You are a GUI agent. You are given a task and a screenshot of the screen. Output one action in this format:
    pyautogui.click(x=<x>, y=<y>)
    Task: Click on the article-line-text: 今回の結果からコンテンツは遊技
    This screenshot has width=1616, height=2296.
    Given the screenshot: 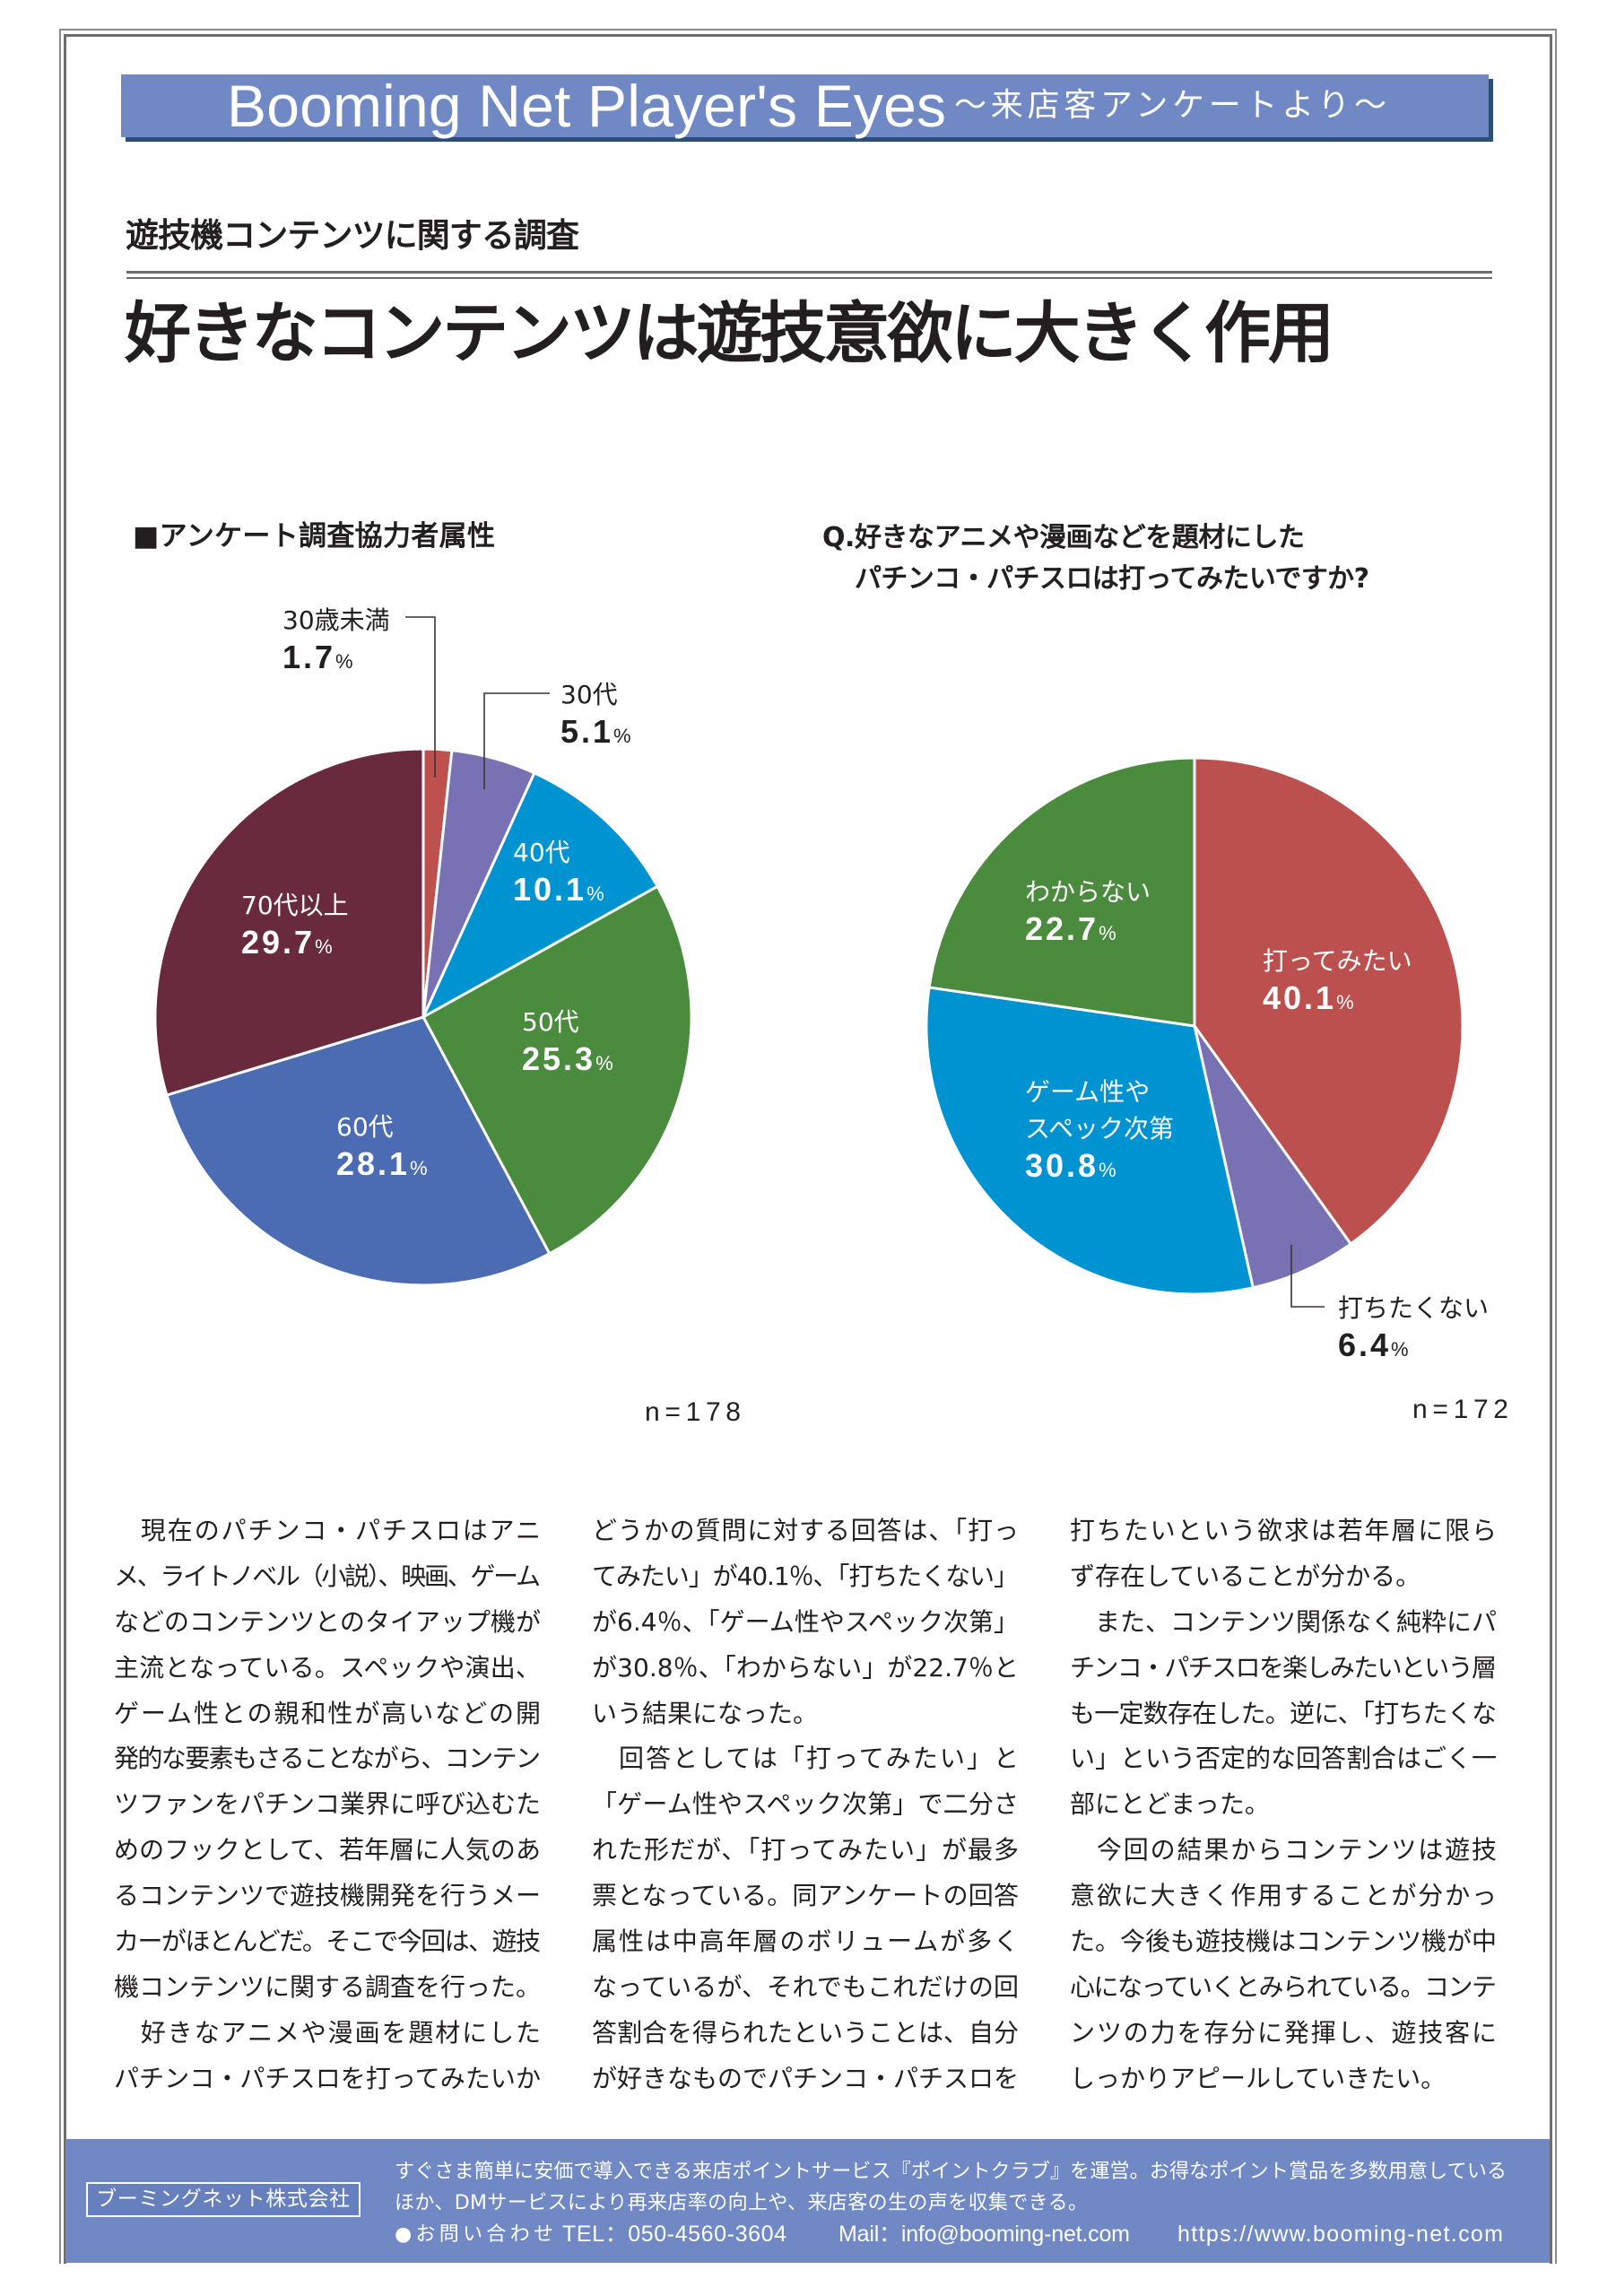 What is the action you would take?
    pyautogui.click(x=1285, y=1850)
    